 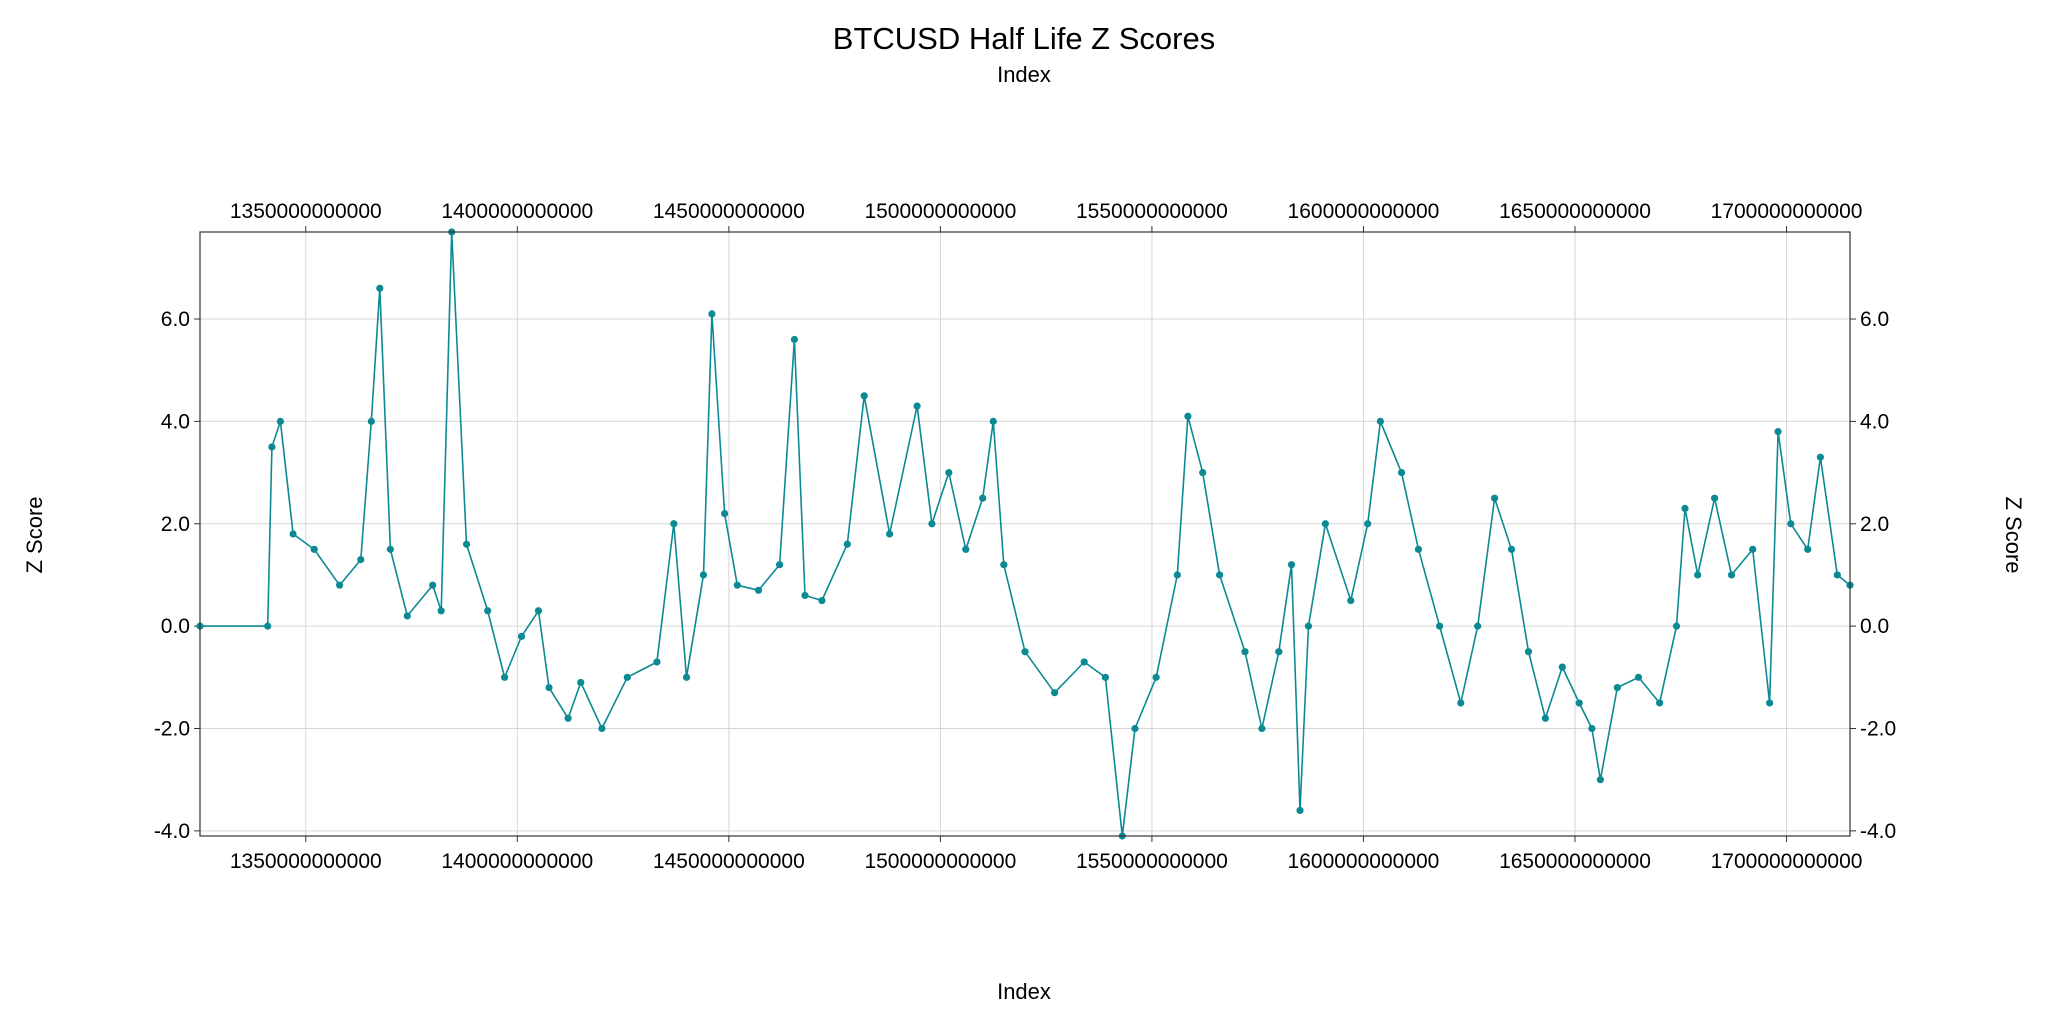 I want to click on x-tick-label-bottom: 1500000000000, so click(x=940, y=861).